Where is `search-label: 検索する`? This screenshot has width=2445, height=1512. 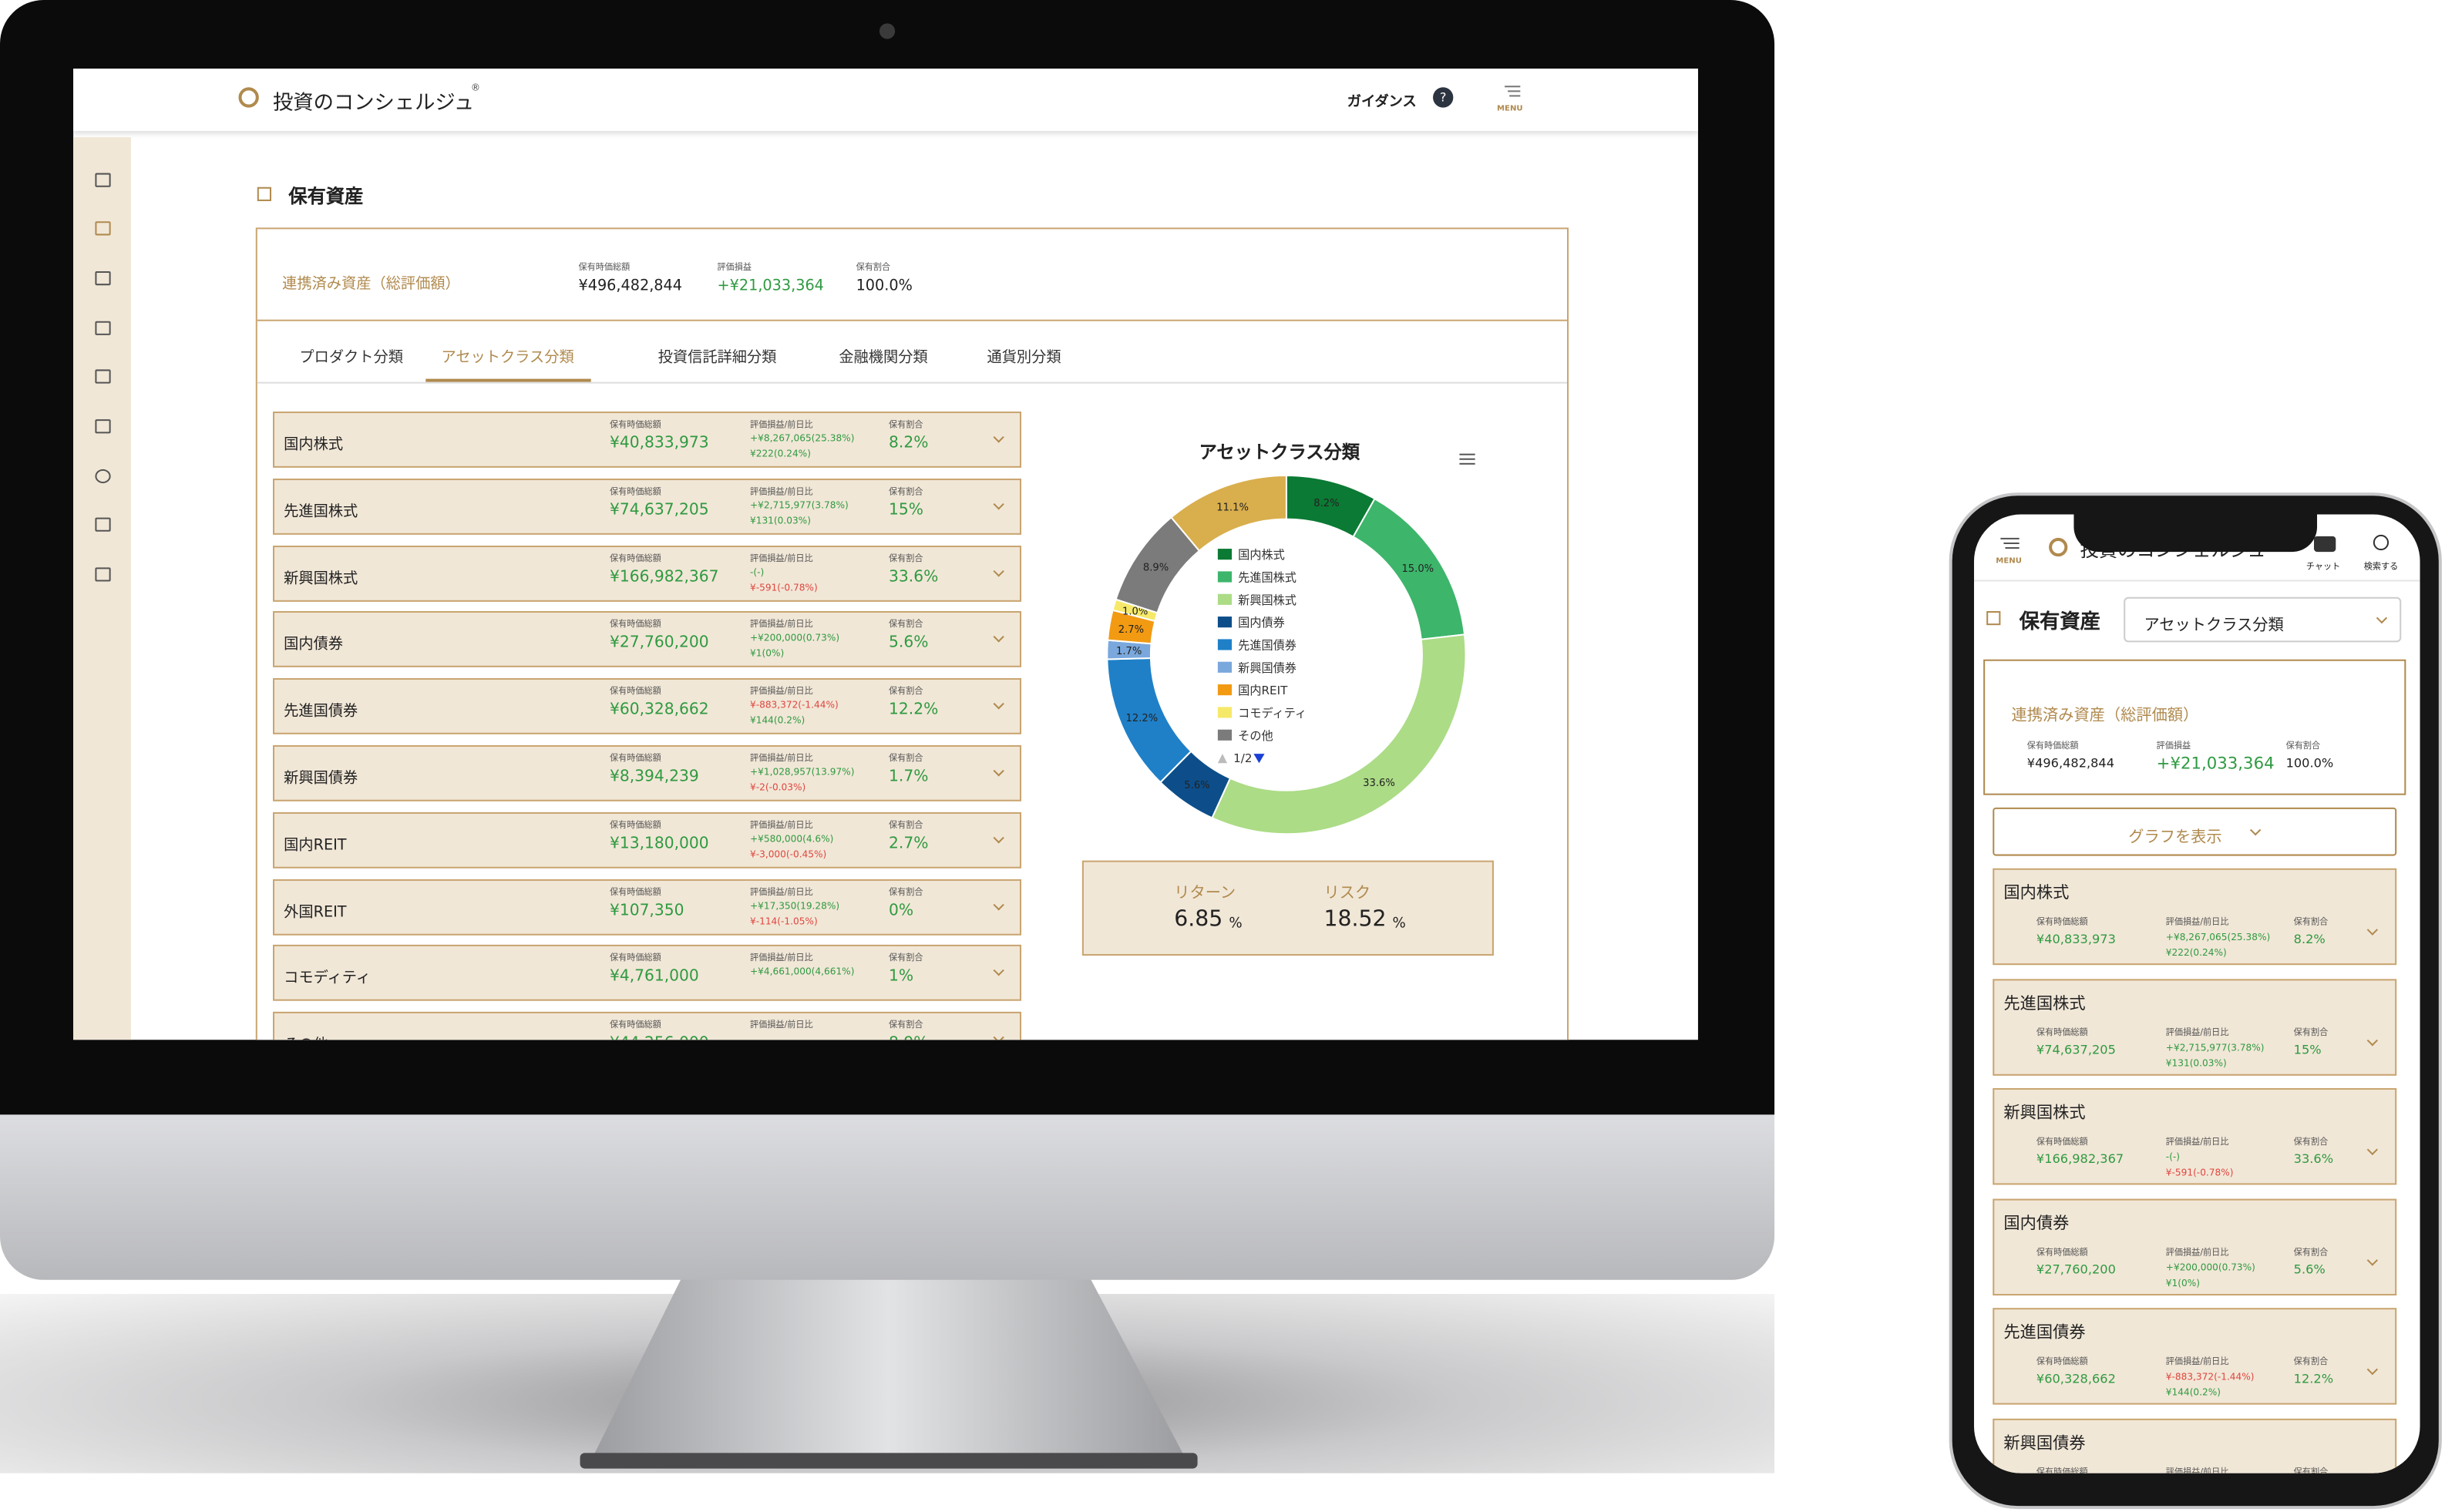
search-label: 検索する is located at coordinates (2381, 568).